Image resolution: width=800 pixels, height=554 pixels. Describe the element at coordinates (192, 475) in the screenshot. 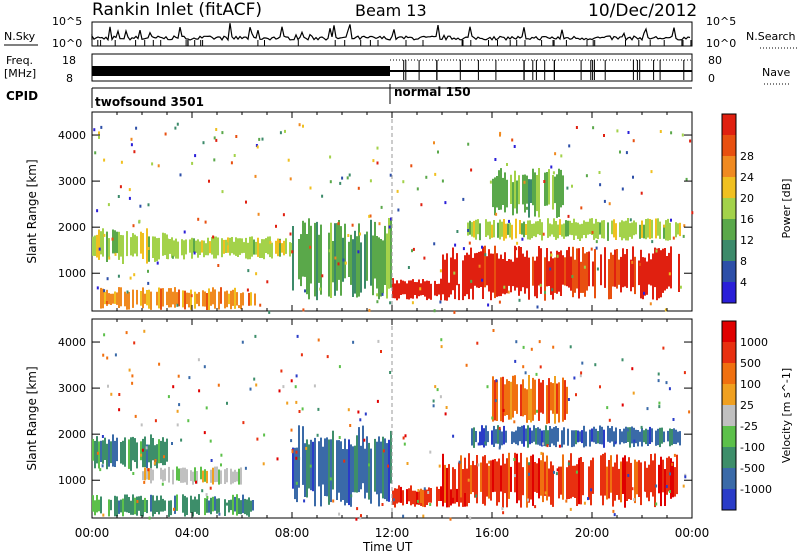

I see `velocity-echo-region` at that location.